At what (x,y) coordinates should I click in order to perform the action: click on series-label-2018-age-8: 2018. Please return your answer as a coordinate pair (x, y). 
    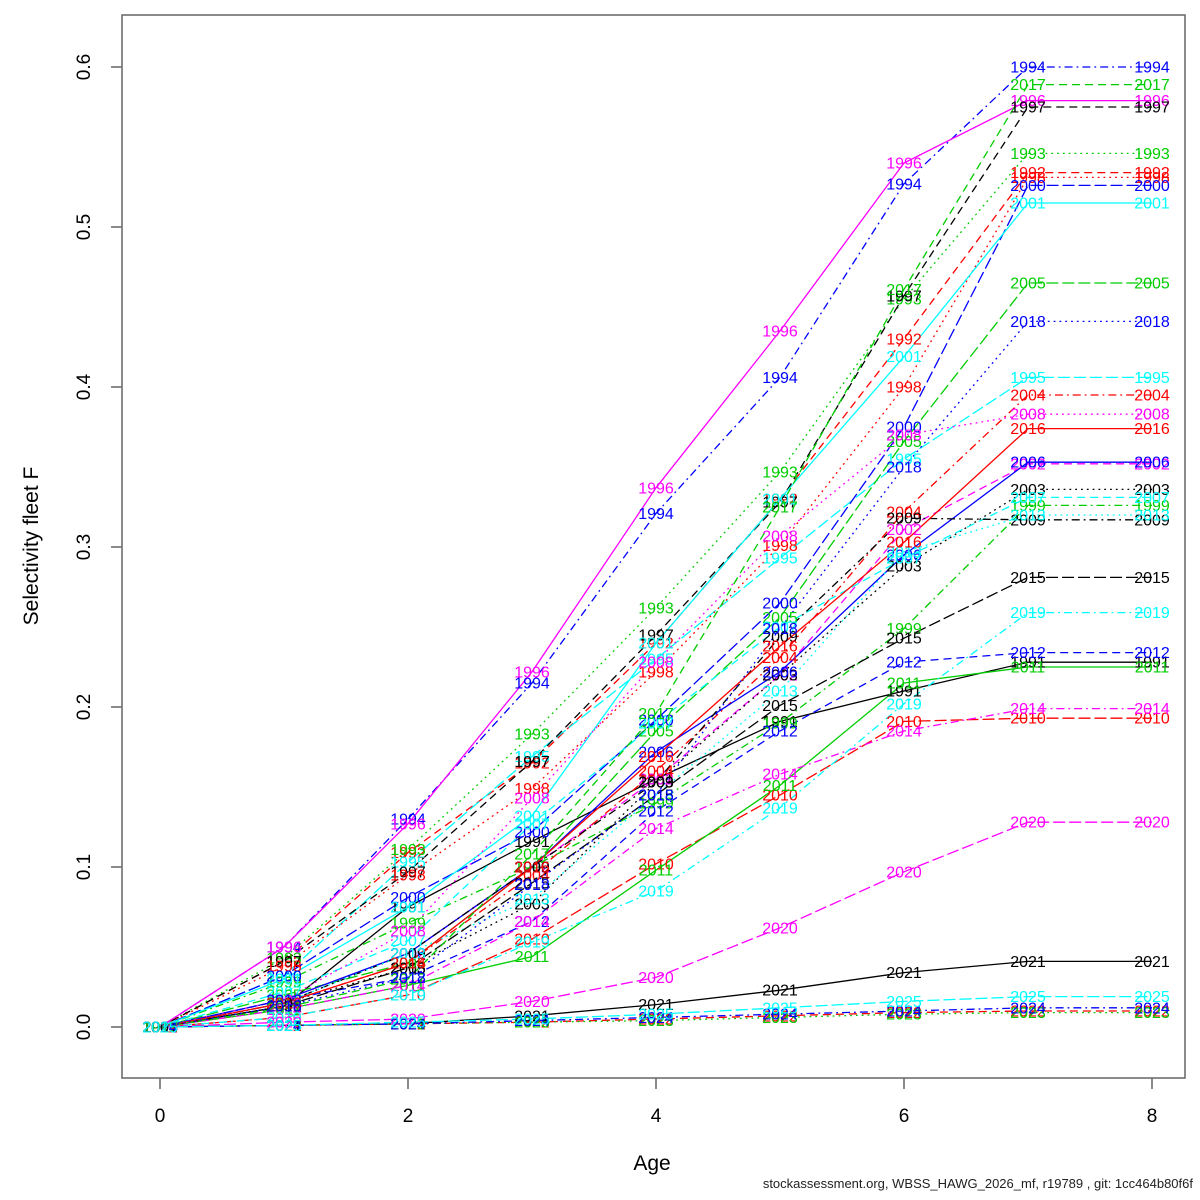
    Looking at the image, I should click on (1152, 322).